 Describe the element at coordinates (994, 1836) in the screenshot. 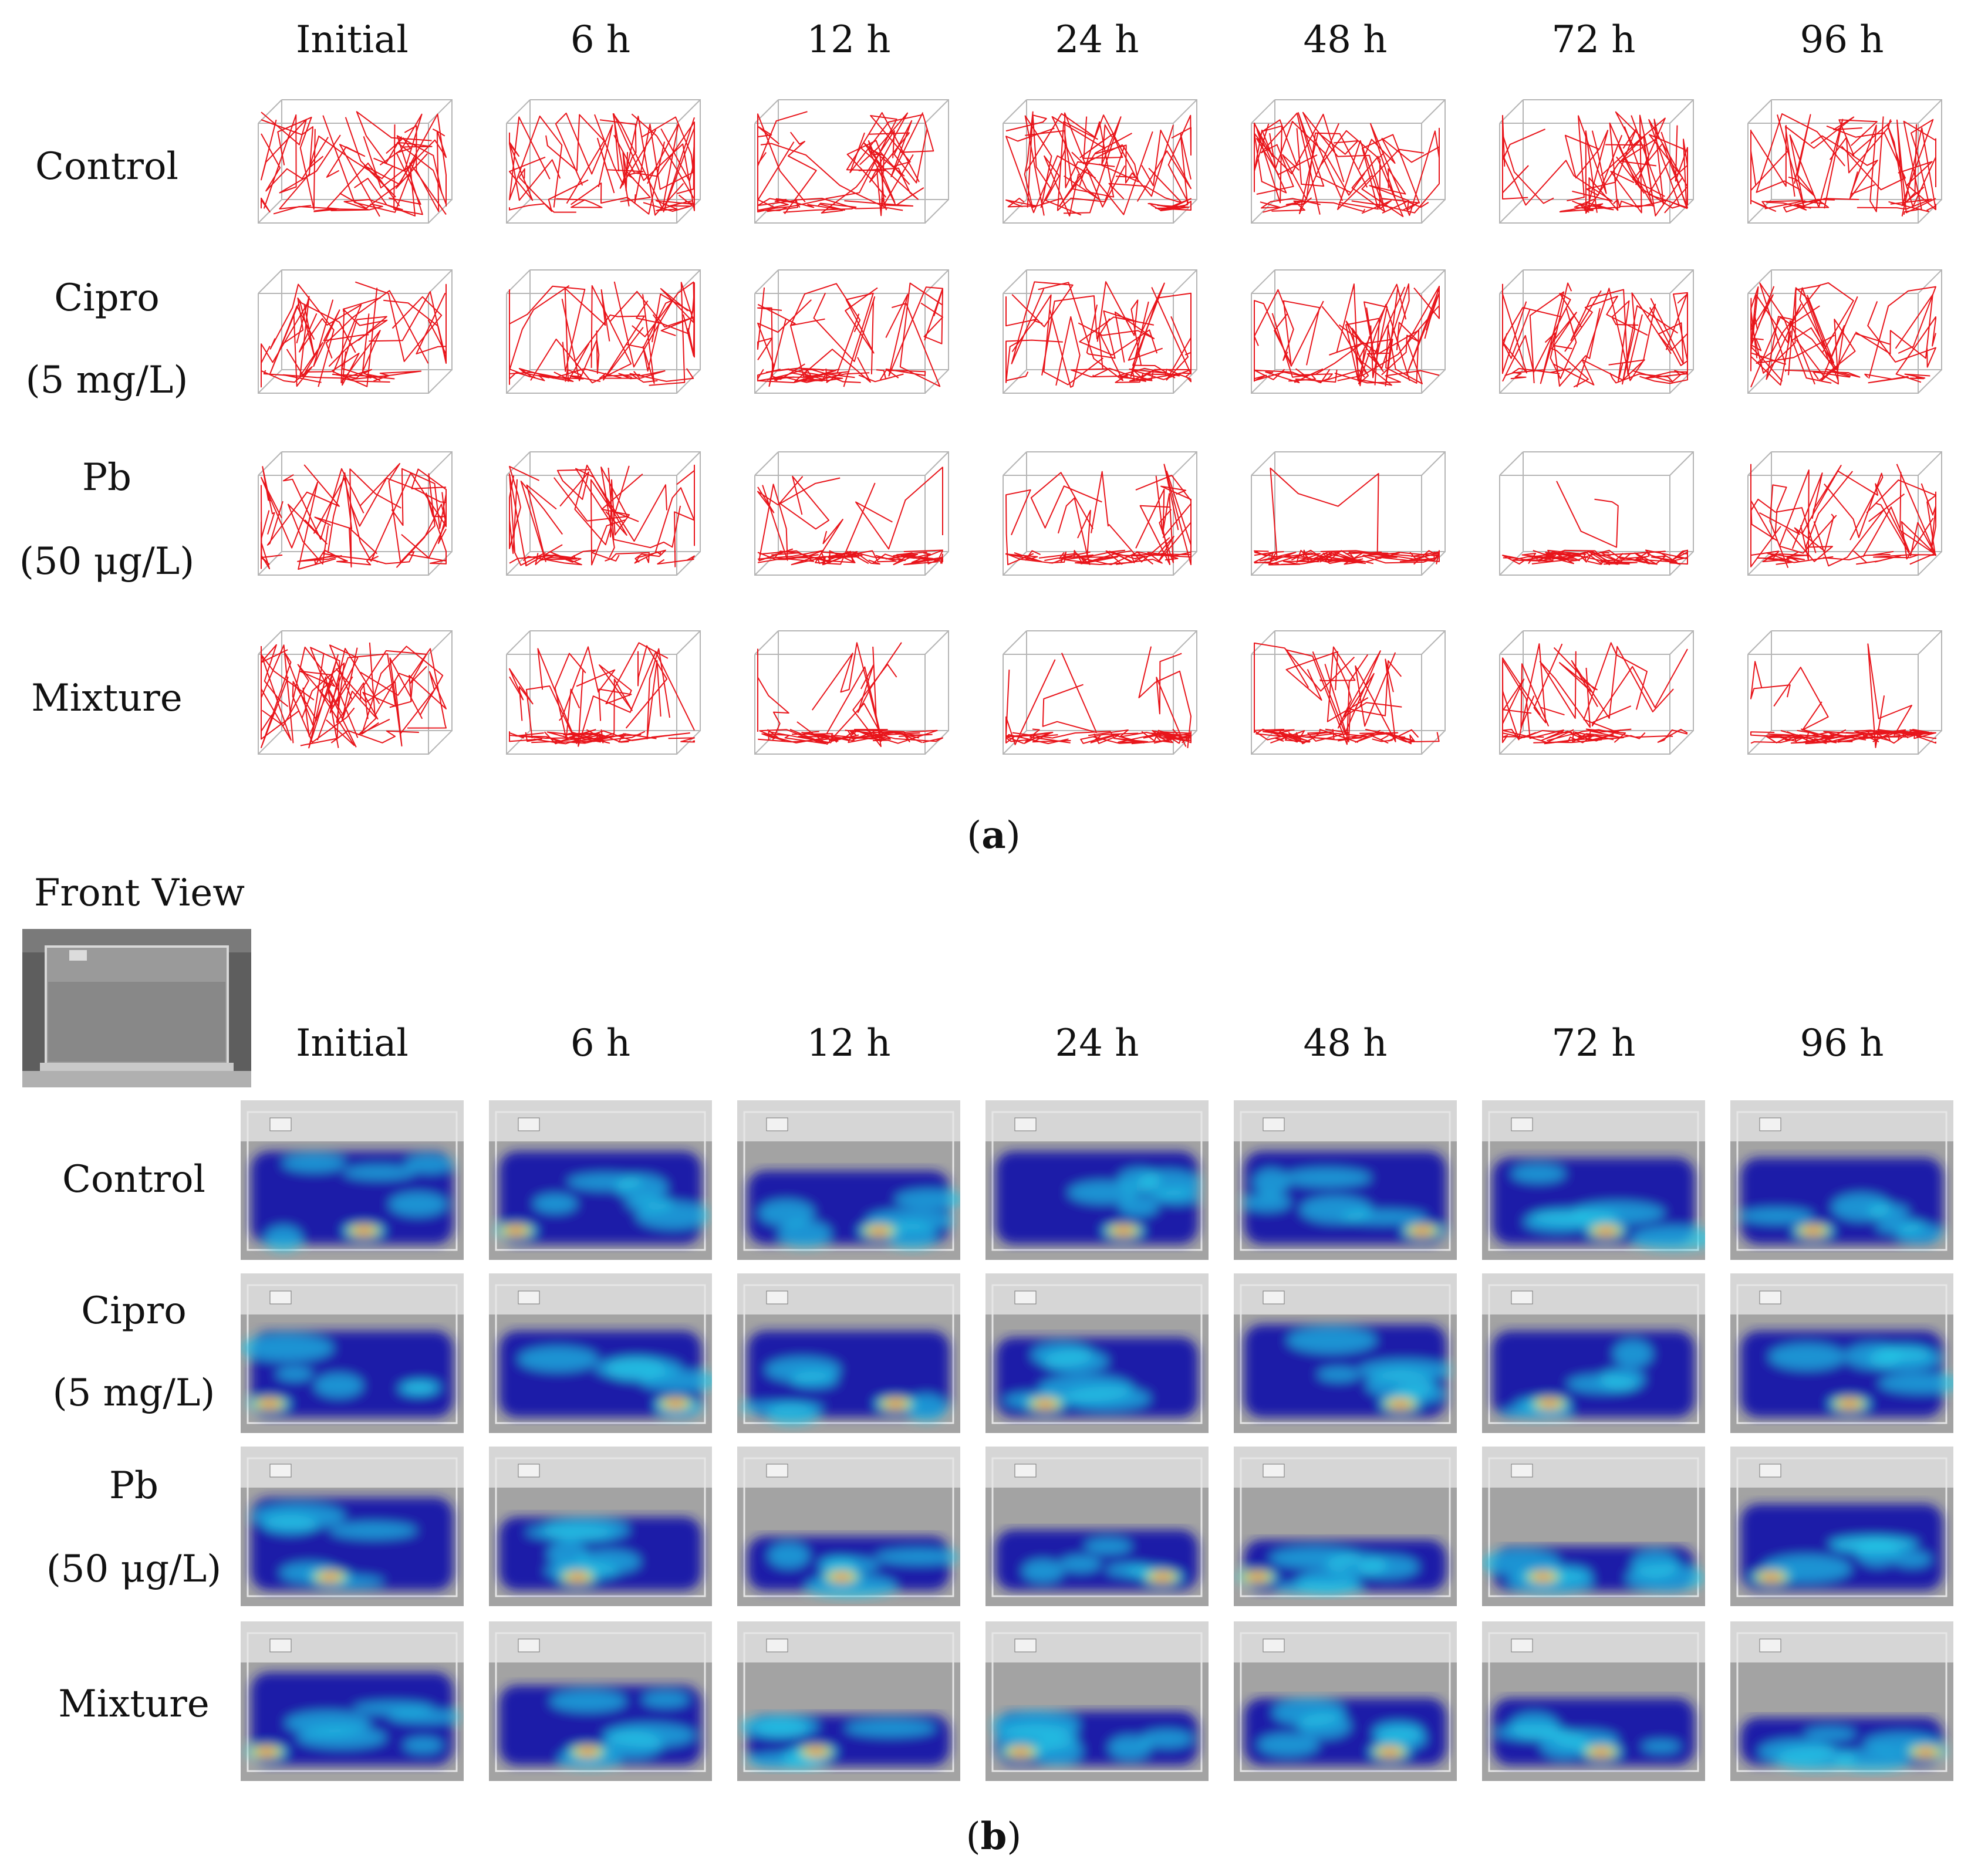

I see `panel-b-label: (b)` at that location.